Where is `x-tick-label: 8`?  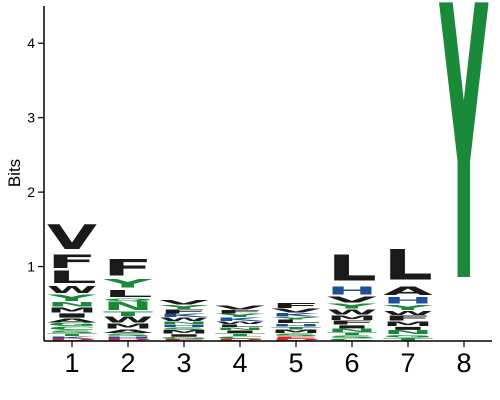
x-tick-label: 8 is located at coordinates (463, 363).